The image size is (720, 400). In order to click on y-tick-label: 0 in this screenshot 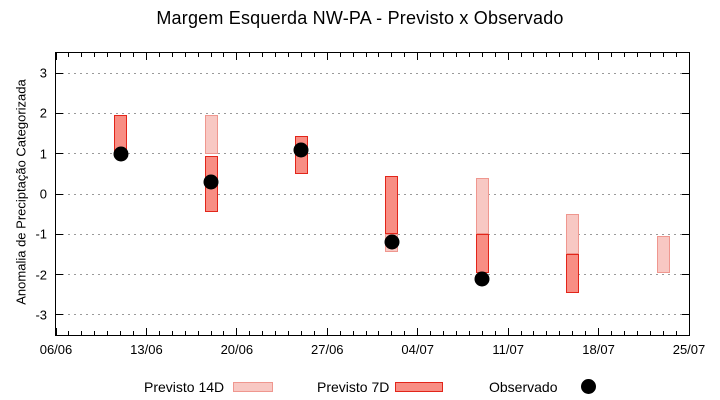, I will do `click(43, 194)`.